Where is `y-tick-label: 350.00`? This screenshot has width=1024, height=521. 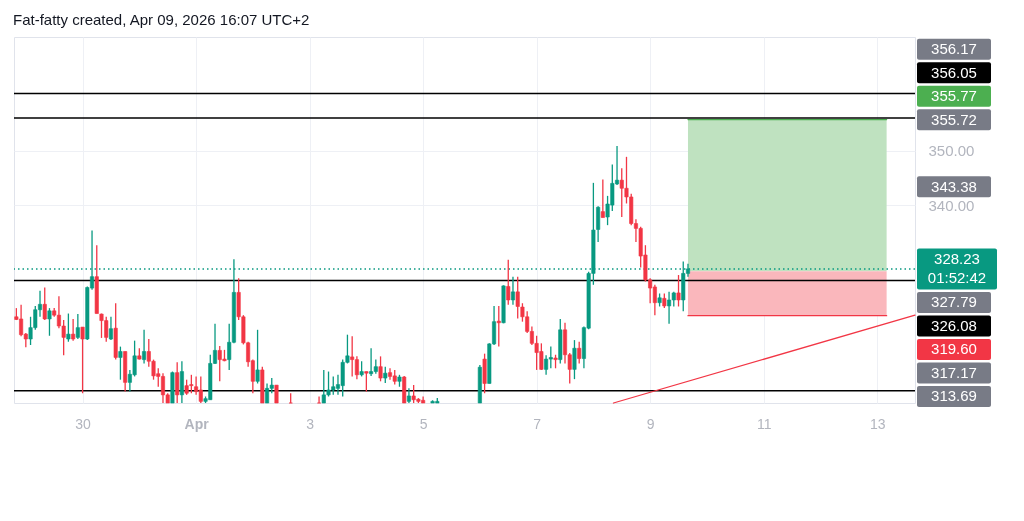 y-tick-label: 350.00 is located at coordinates (951, 151).